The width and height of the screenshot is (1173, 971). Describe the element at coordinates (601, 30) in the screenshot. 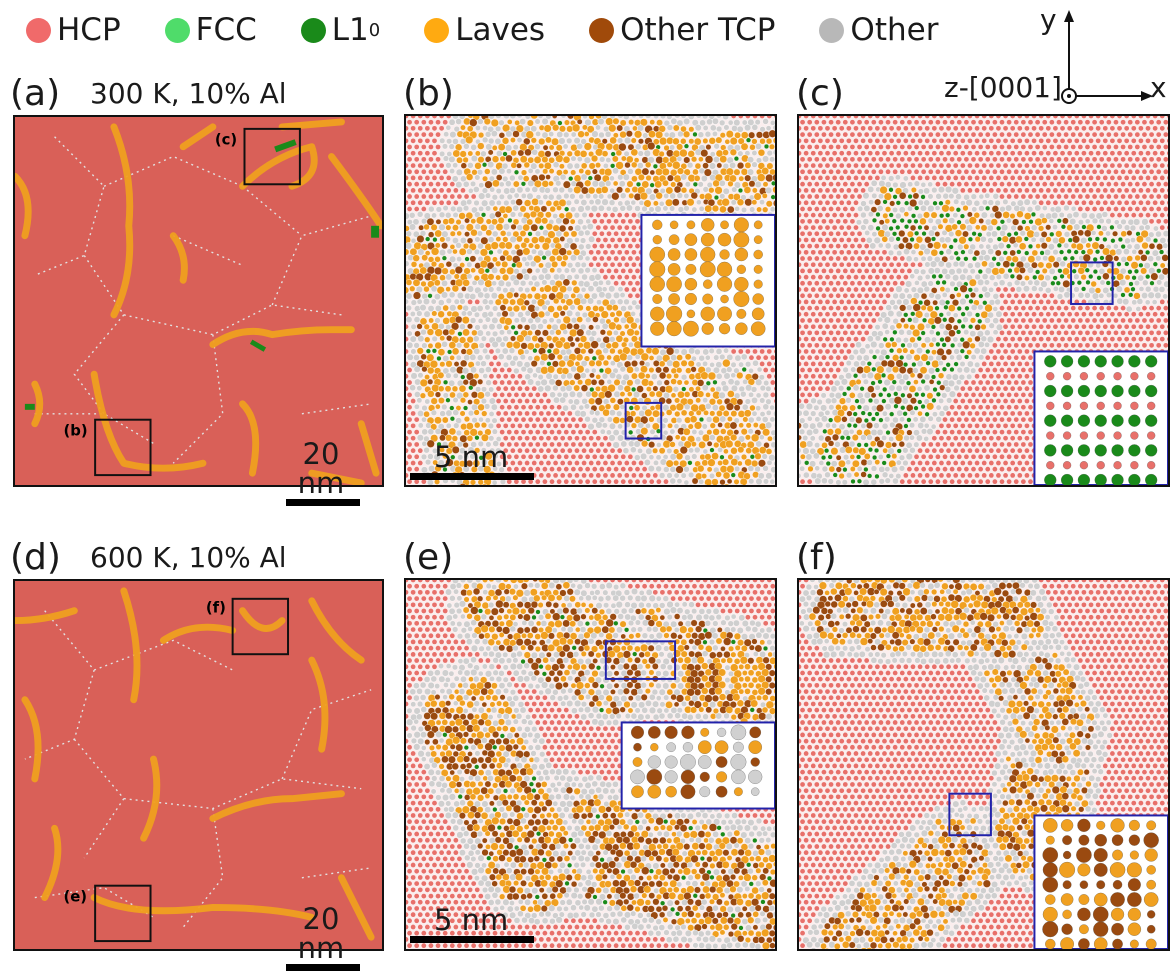

I see `legend-dot-other-tcp` at that location.